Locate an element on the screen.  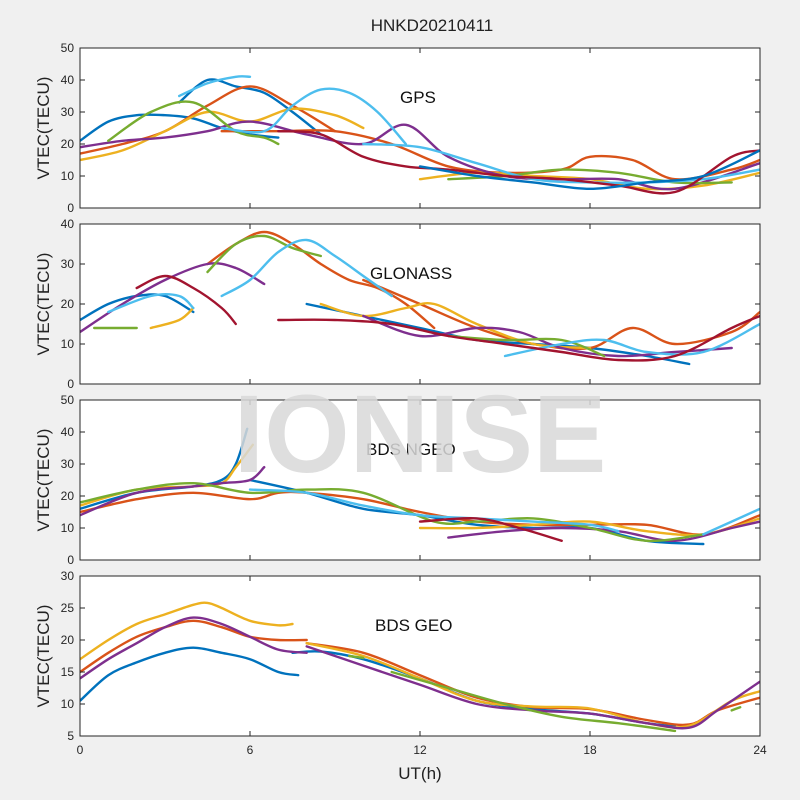
panel-label: GPS is located at coordinates (418, 97).